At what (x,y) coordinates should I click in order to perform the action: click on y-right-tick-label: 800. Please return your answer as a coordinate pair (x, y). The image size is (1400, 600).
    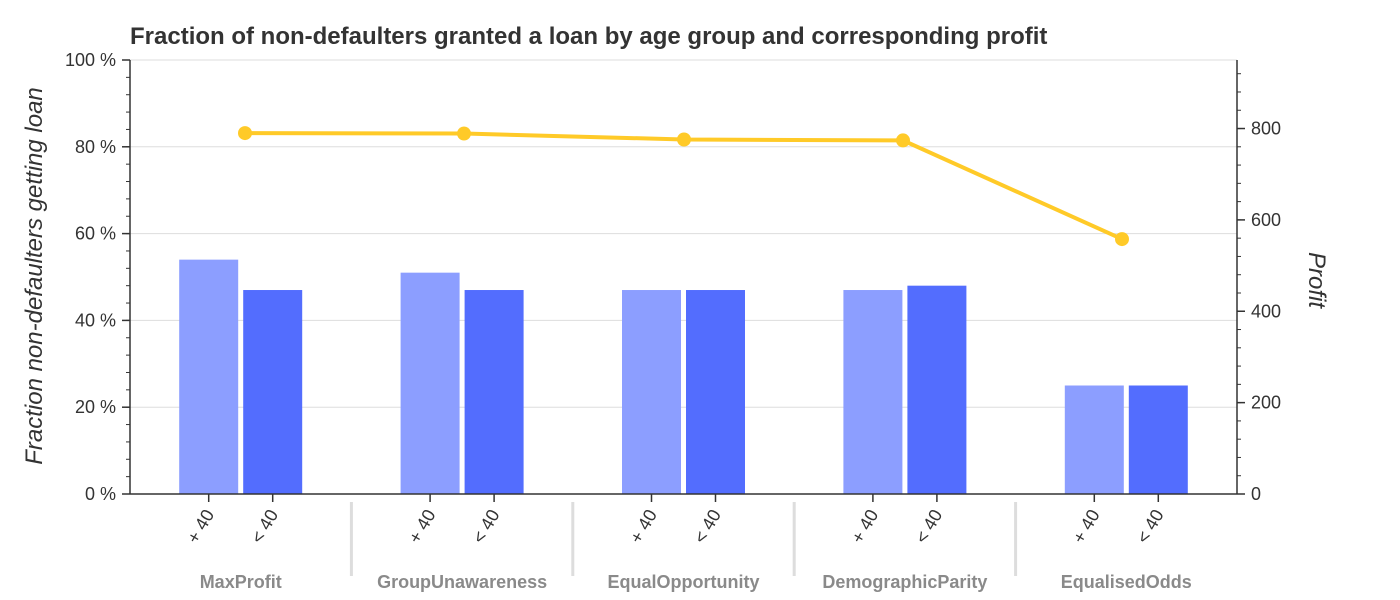
    Looking at the image, I should click on (1266, 129).